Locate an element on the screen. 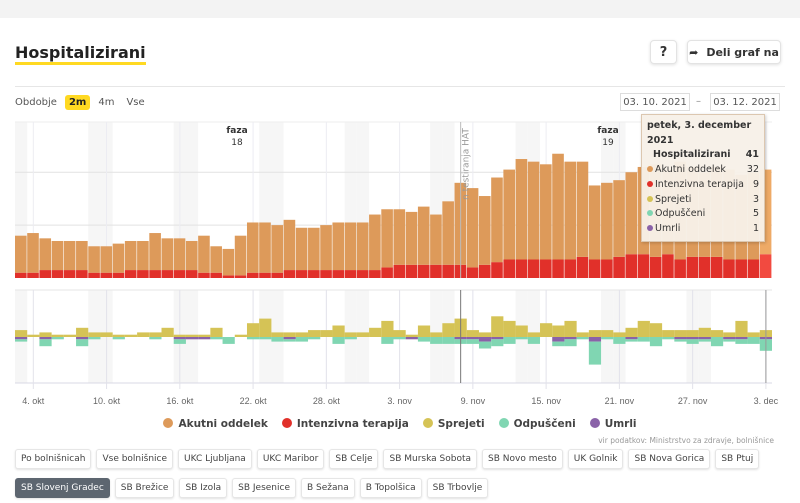 The image size is (800, 503). hospital-button: Po bolnišnicah is located at coordinates (53, 459).